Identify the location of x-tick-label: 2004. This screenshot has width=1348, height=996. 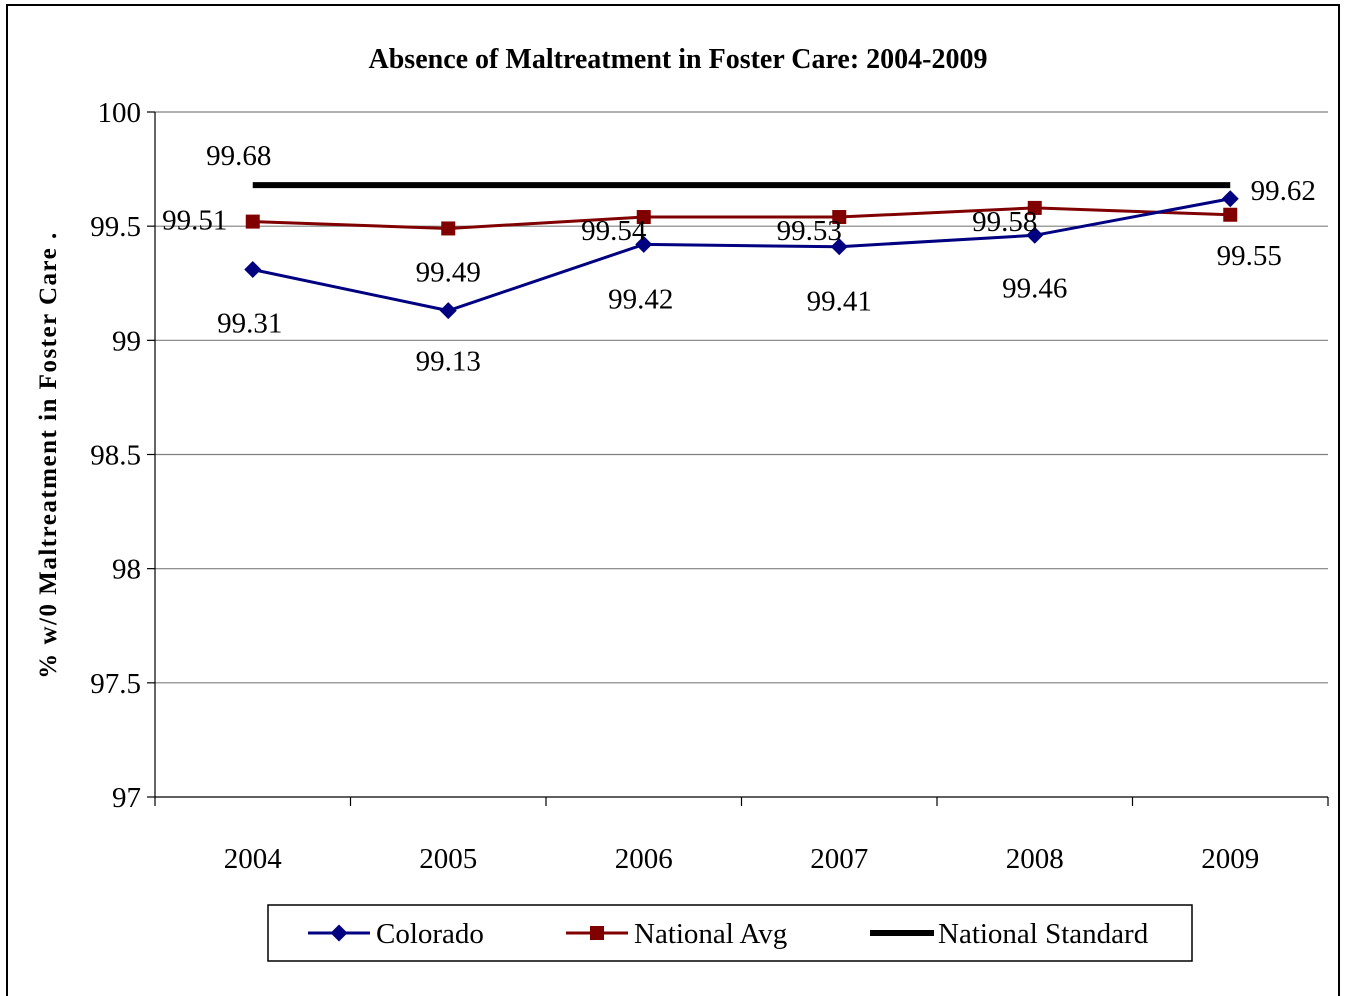
(253, 859).